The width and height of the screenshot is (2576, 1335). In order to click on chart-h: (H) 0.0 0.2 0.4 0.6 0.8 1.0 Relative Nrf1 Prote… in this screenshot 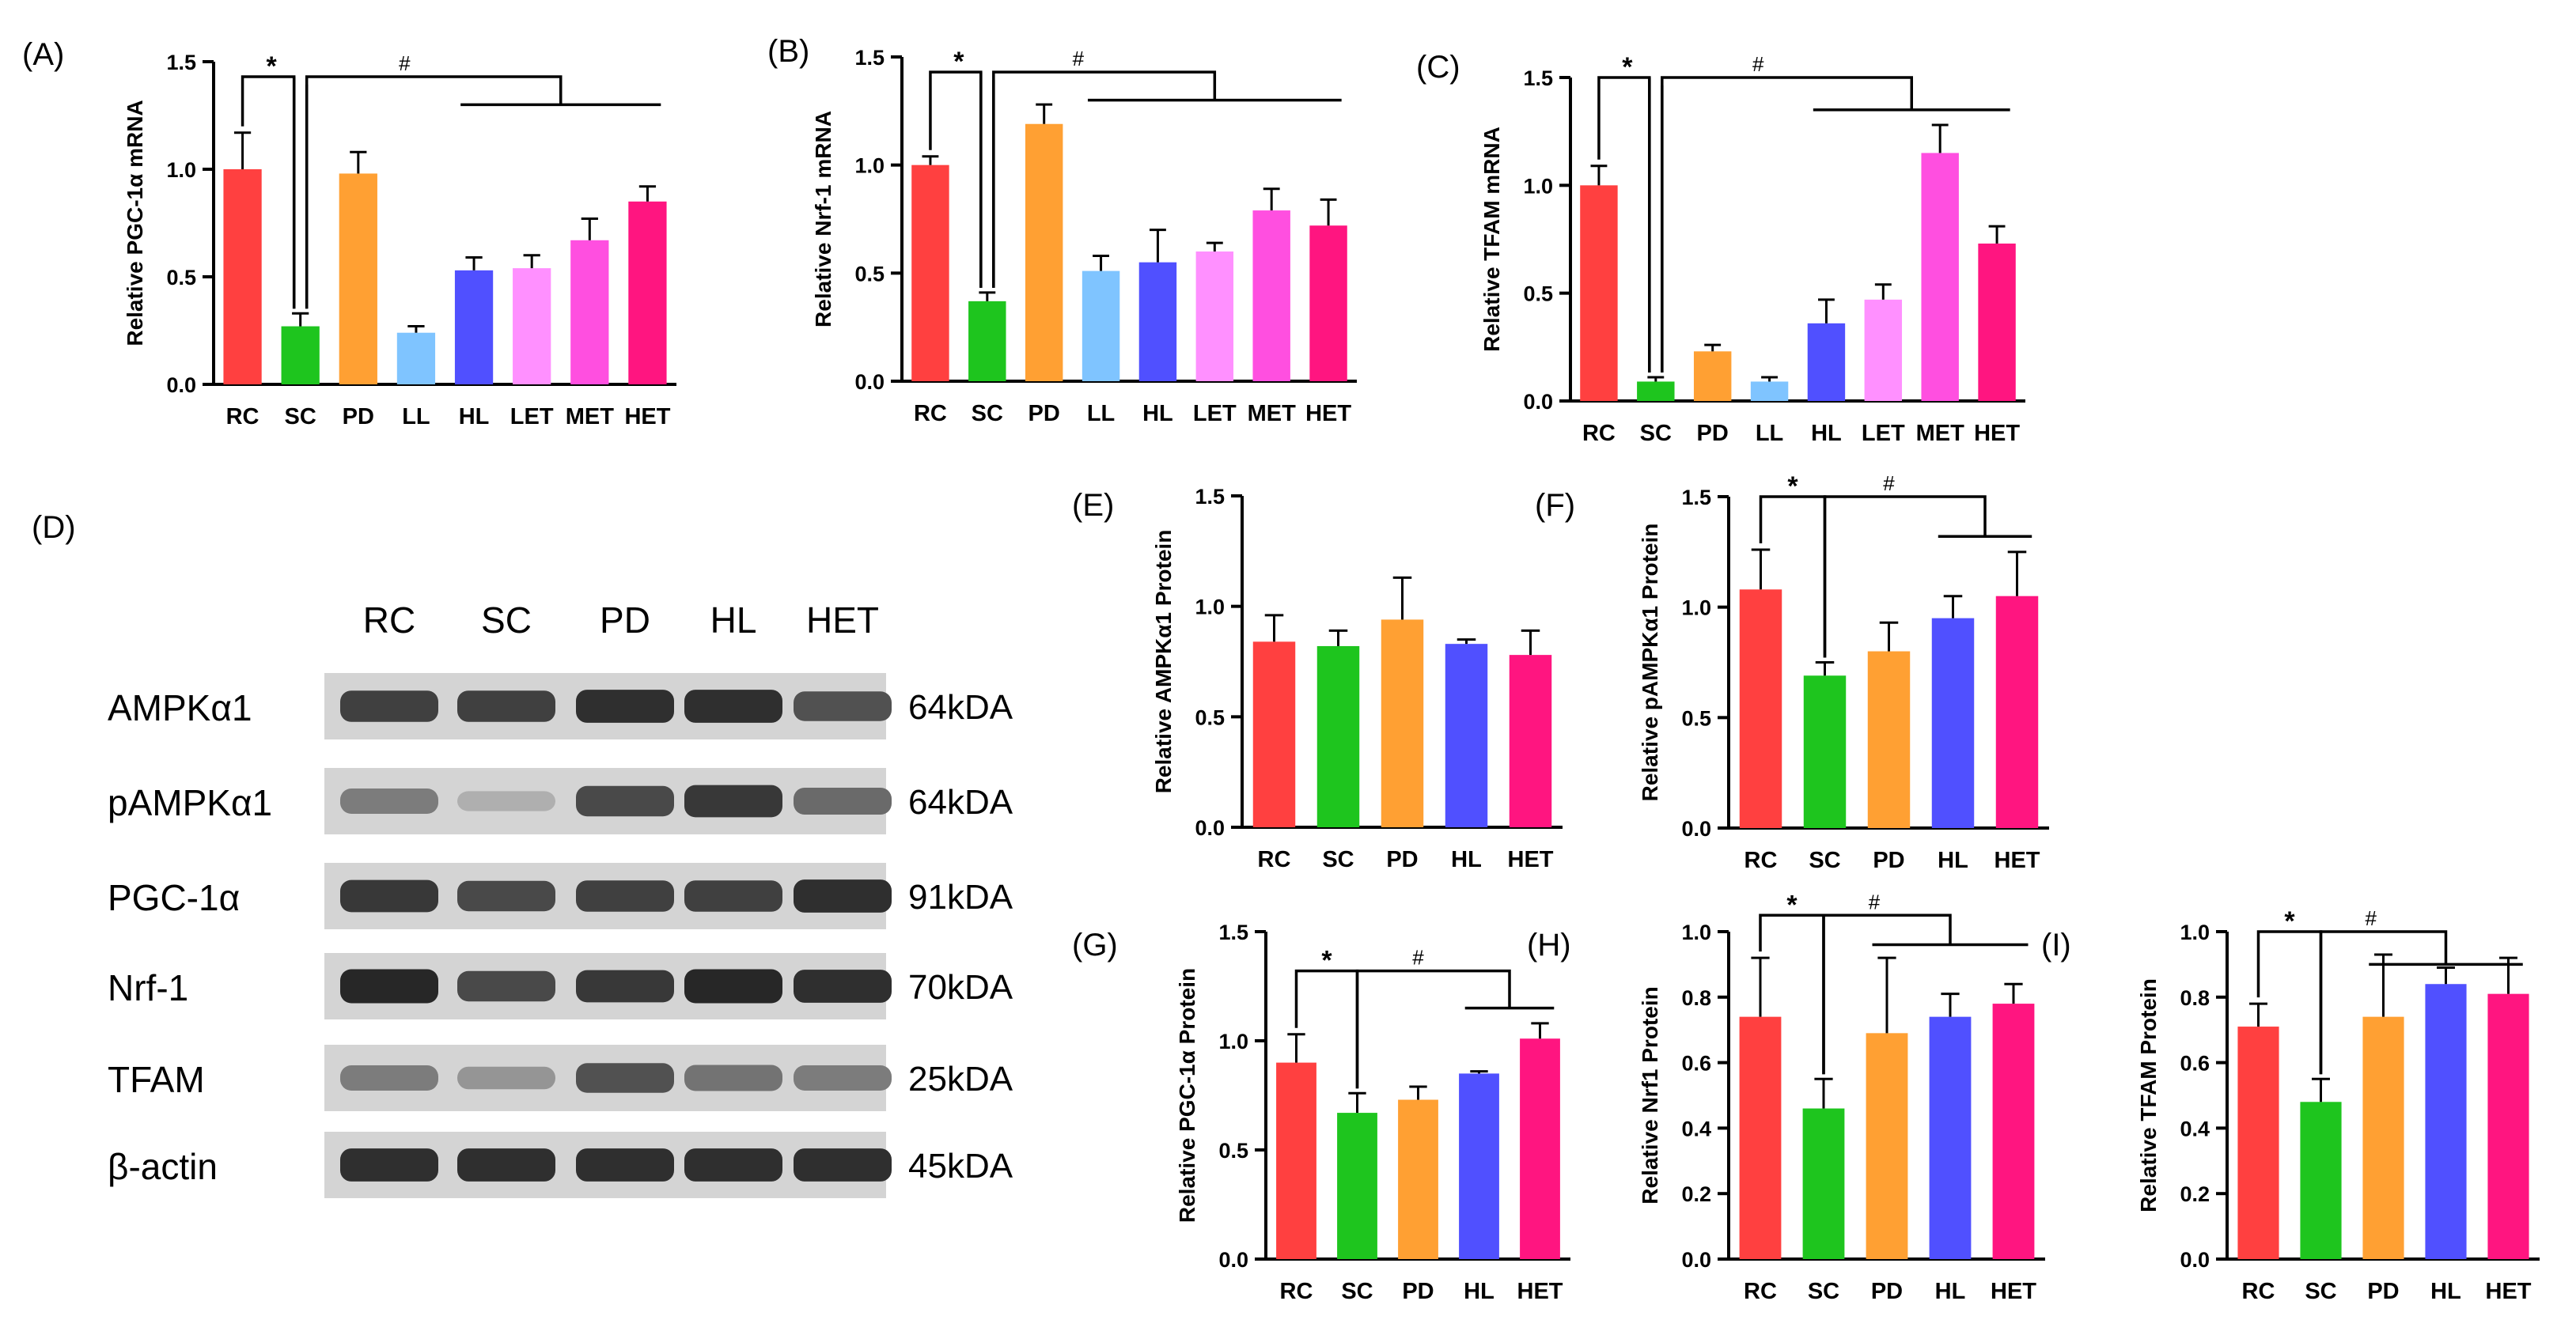, I will do `click(1786, 1097)`.